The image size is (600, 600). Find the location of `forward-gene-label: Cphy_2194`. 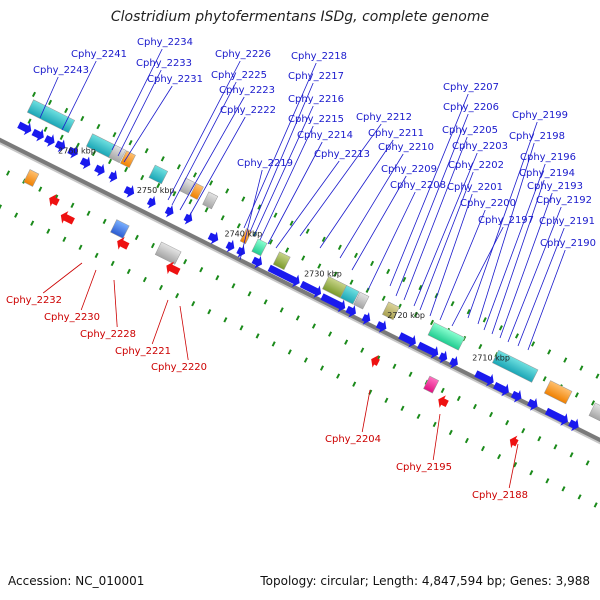

forward-gene-label: Cphy_2194 is located at coordinates (547, 173).